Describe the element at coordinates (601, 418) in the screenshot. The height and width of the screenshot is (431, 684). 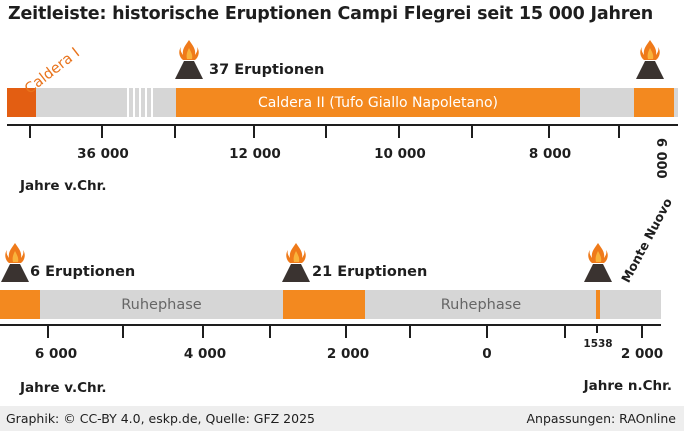
I see `adaptation-text: Anpassungen: RAOnline` at that location.